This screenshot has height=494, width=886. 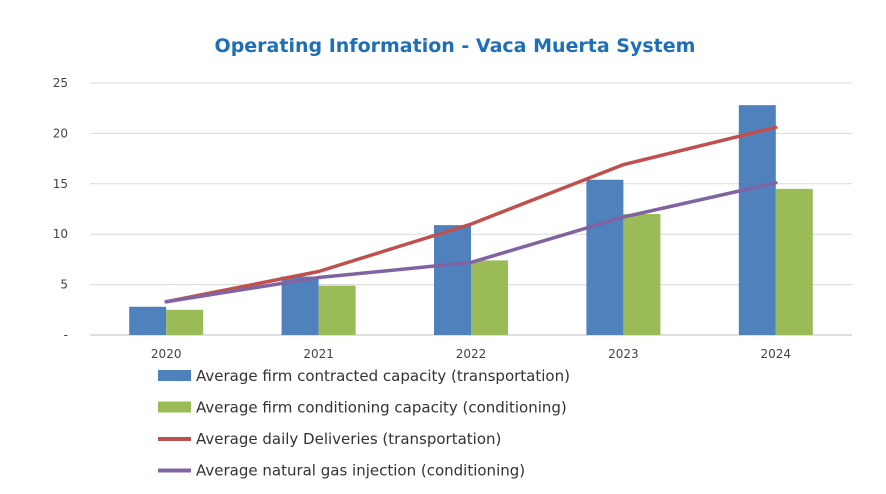 I want to click on y-tick-label: 5, so click(x=64, y=285).